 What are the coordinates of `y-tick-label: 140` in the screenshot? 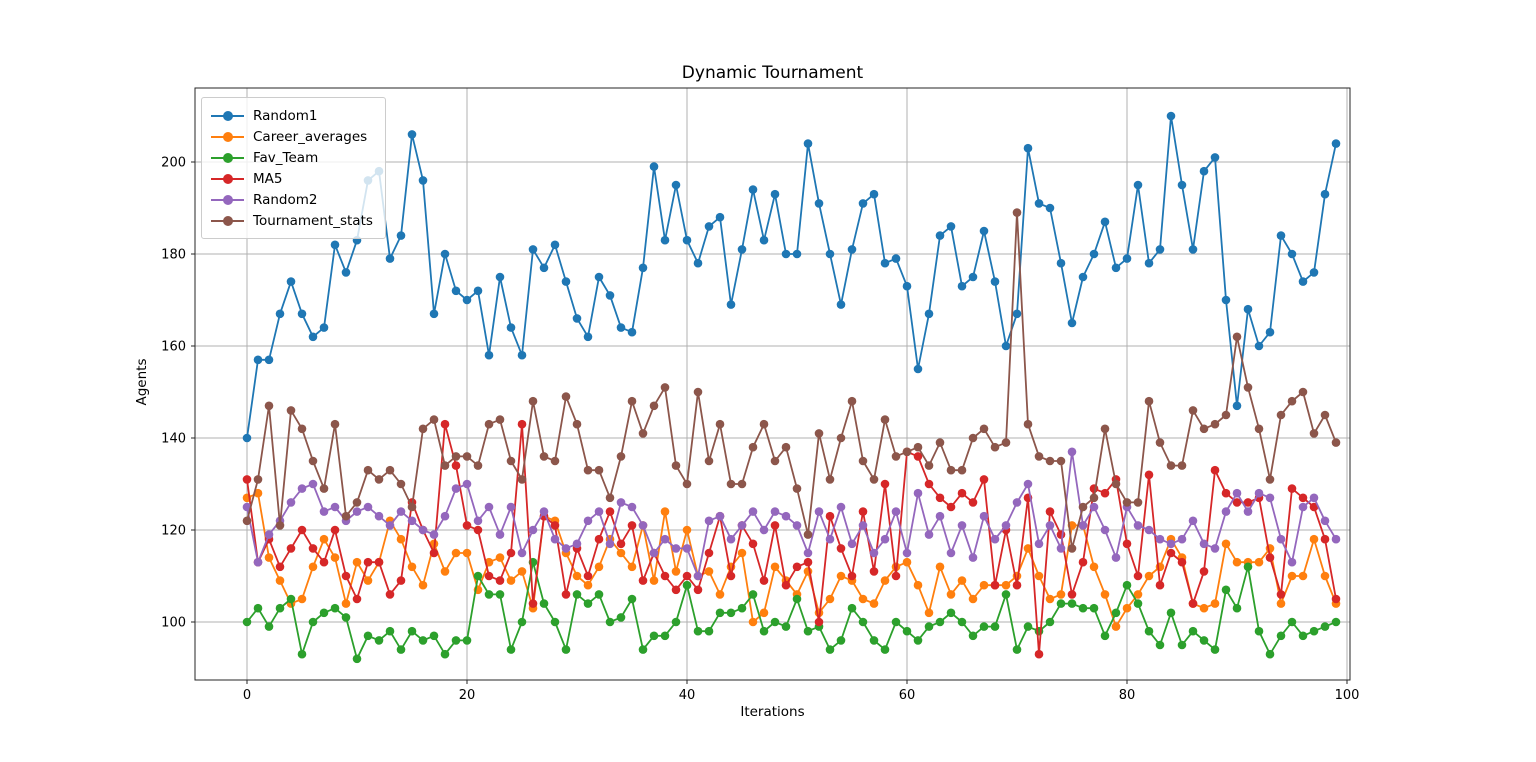 It's located at (173, 439).